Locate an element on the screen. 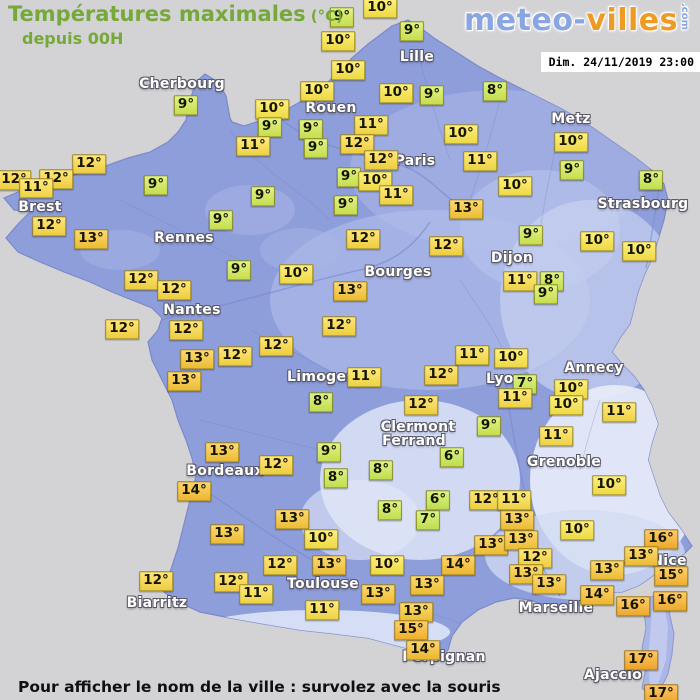  meteo-villes-logo: meteo-villes.com is located at coordinates (577, 20).